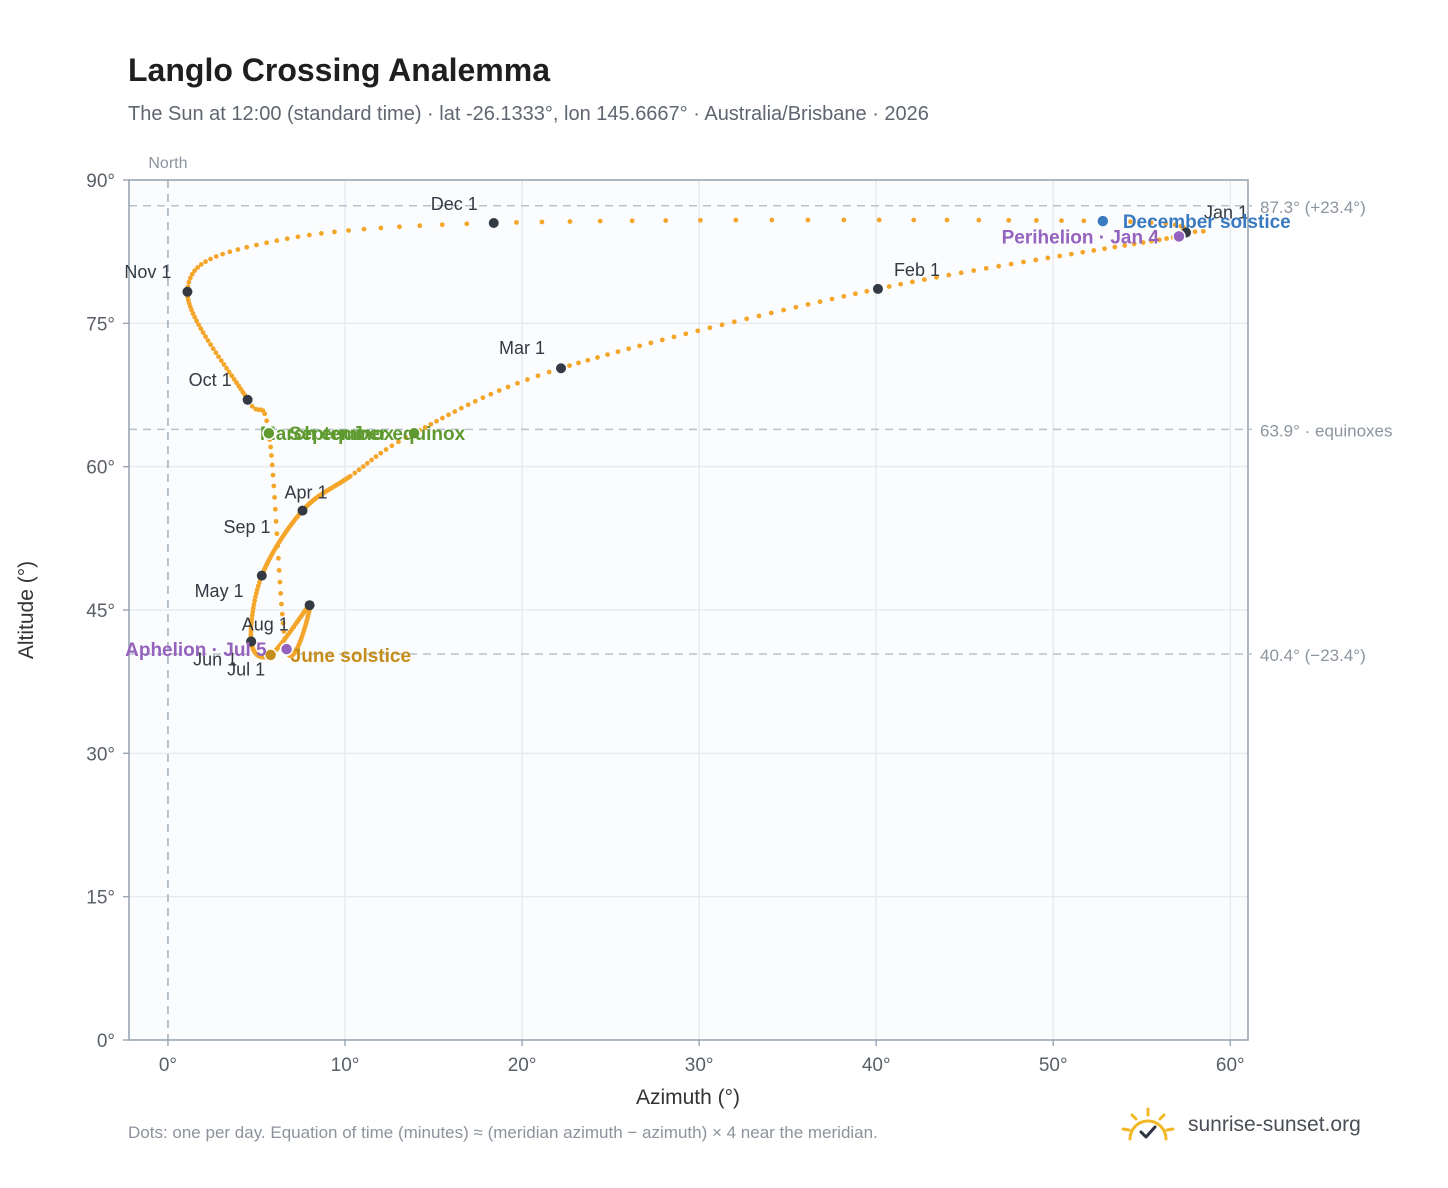 This screenshot has width=1448, height=1188. What do you see at coordinates (167, 163) in the screenshot?
I see `north-label: North` at bounding box center [167, 163].